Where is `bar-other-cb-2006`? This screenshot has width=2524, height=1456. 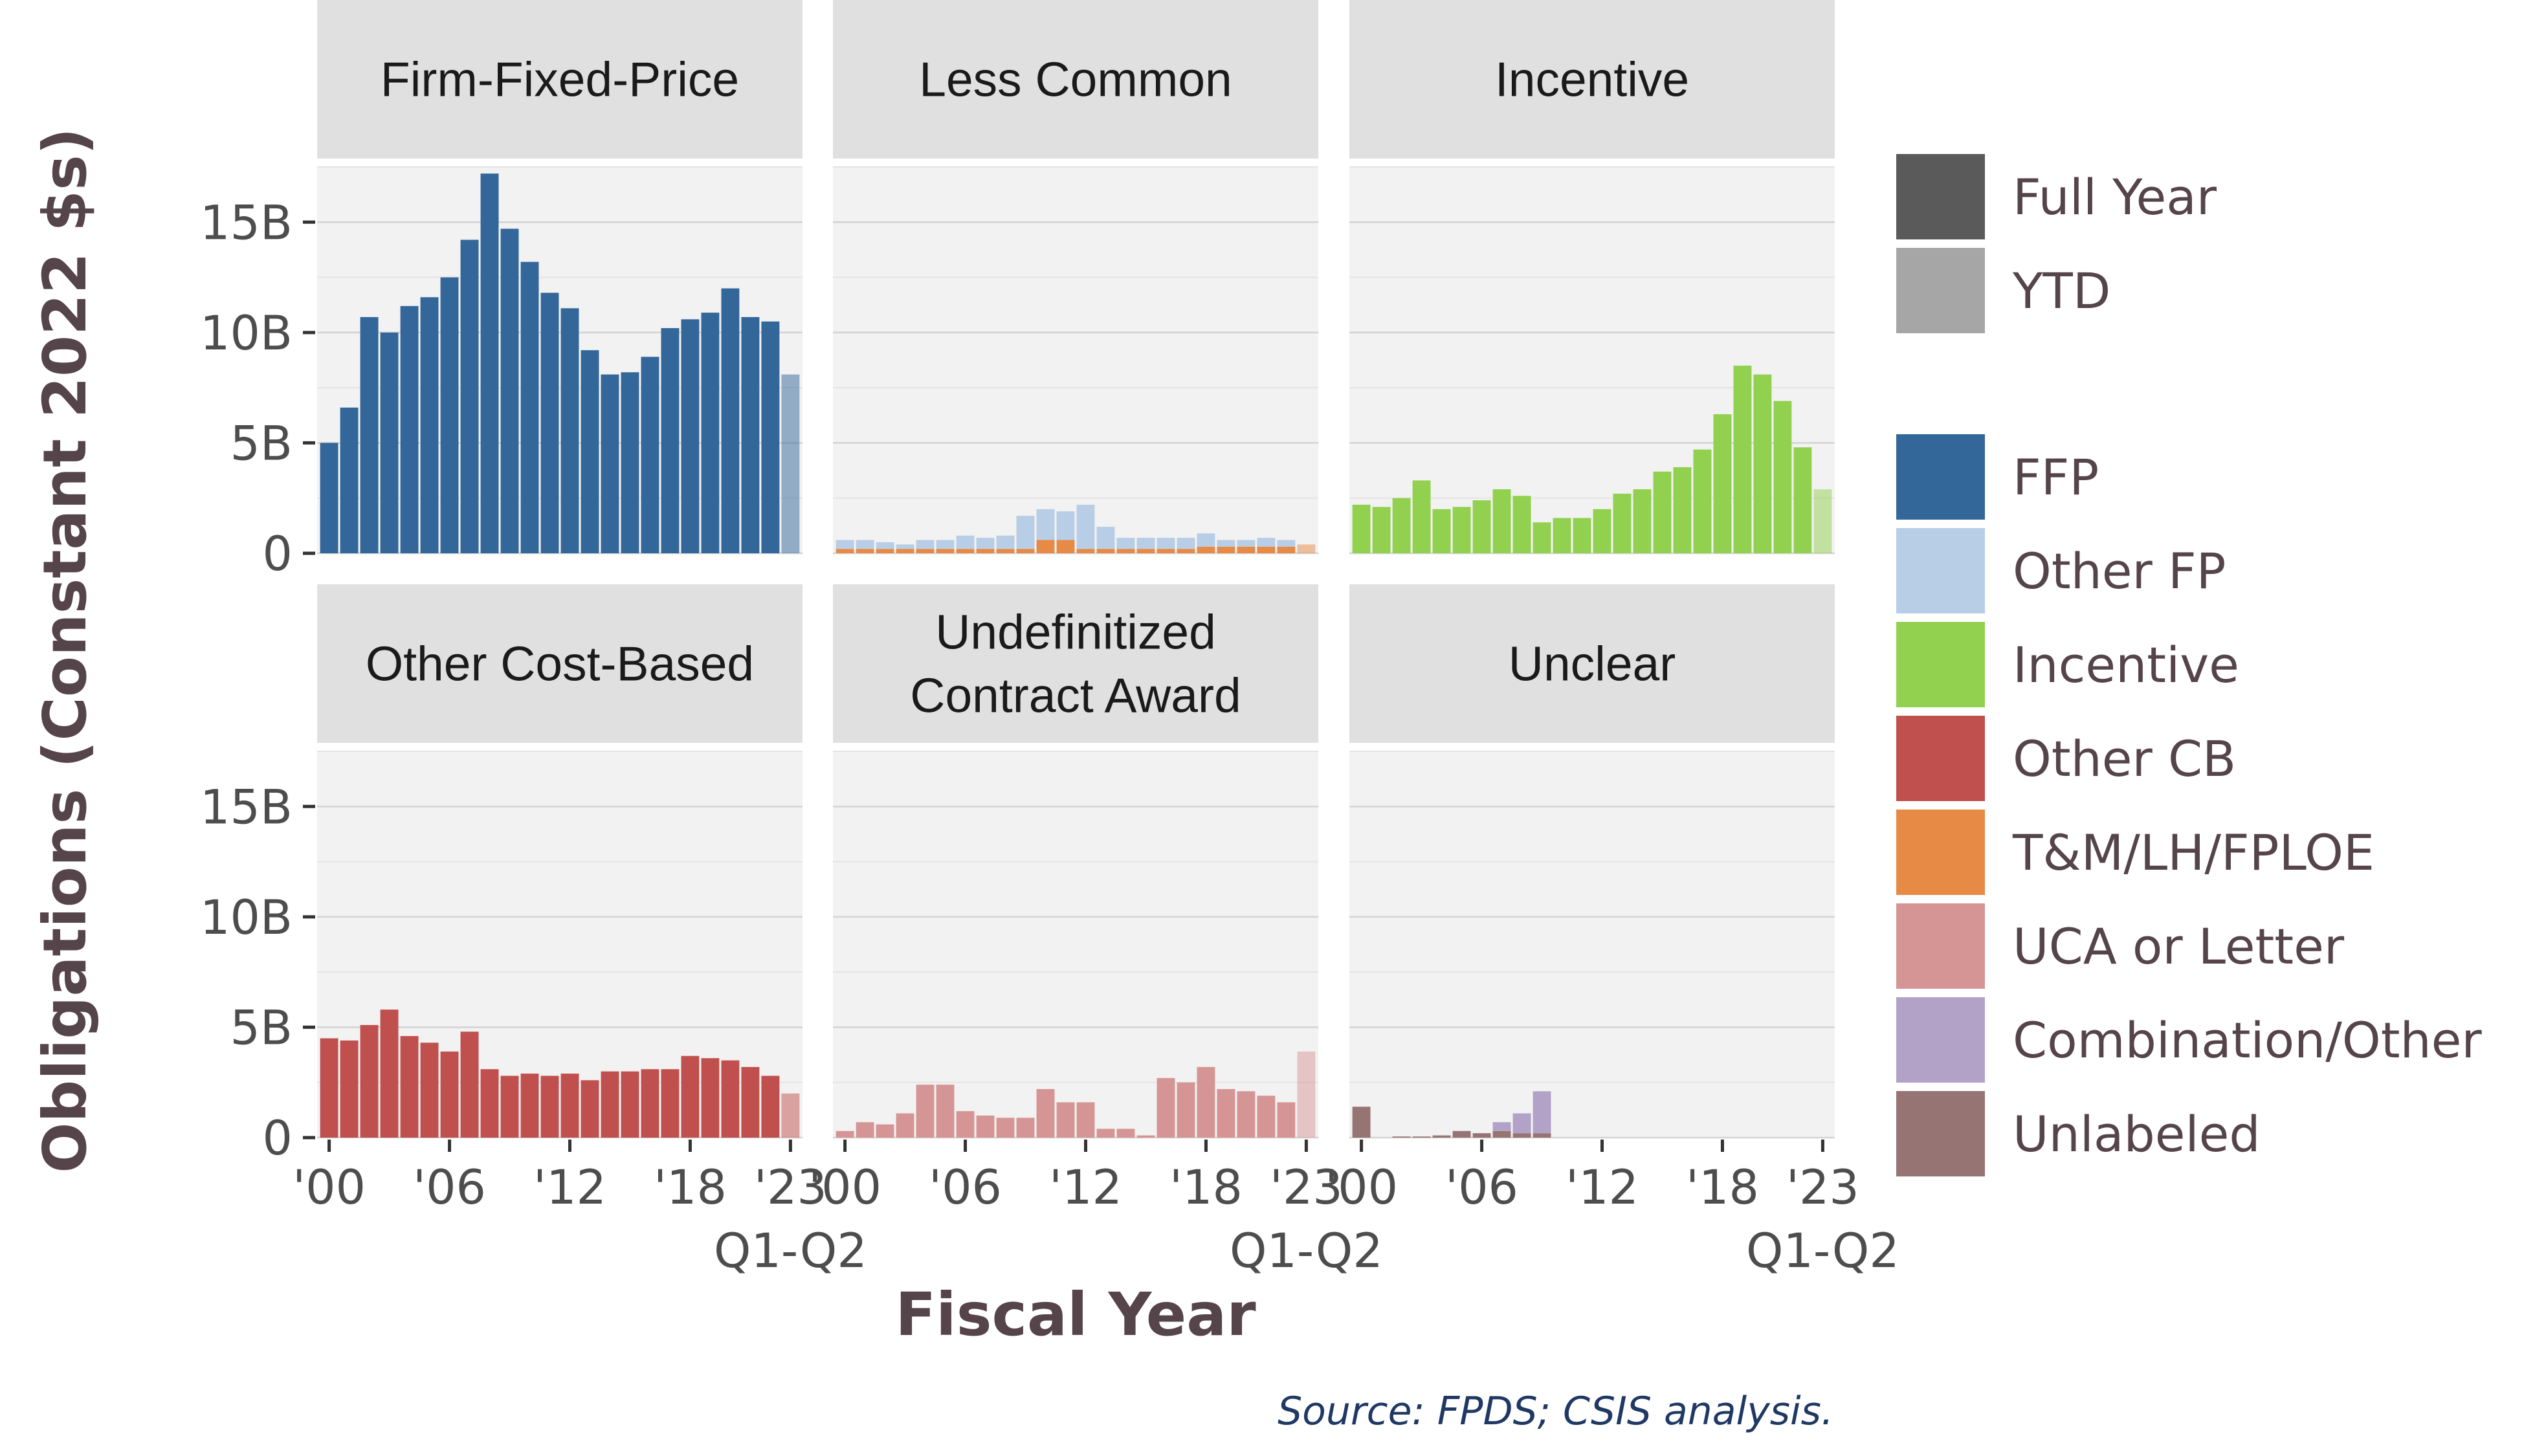 bar-other-cb-2006 is located at coordinates (449, 1094).